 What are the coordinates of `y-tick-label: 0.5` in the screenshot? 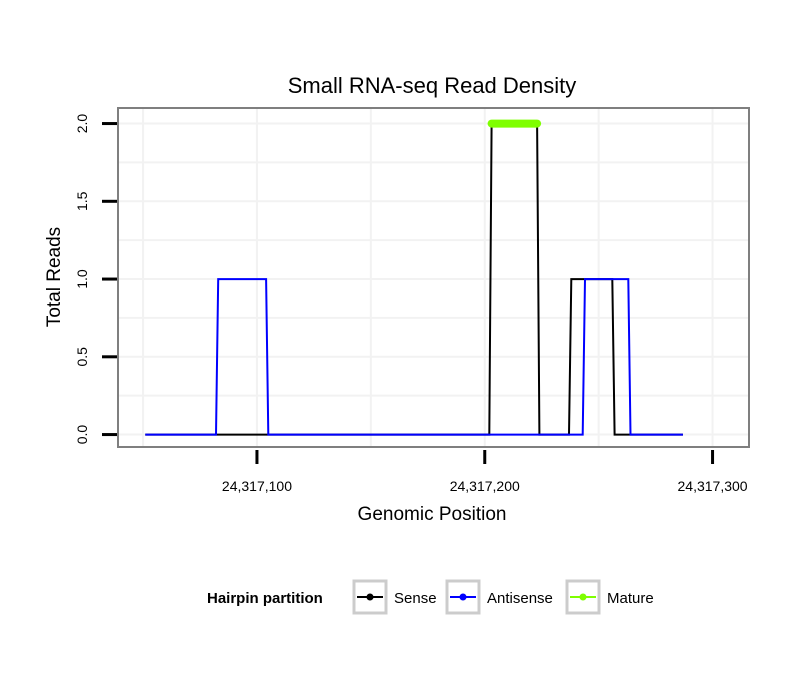 It's located at (82, 357).